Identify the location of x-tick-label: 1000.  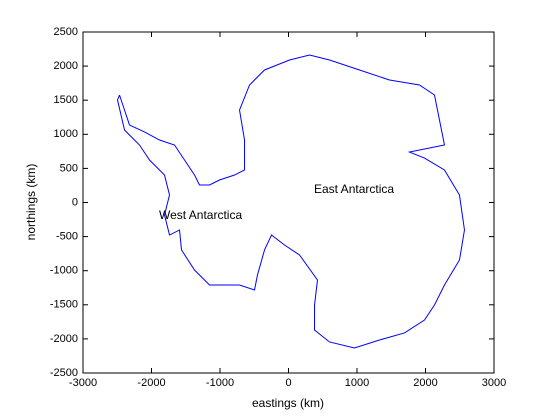
(357, 383).